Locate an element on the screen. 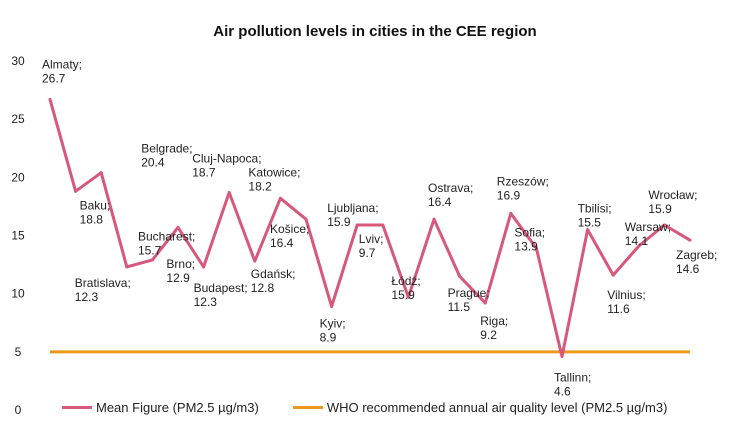 The width and height of the screenshot is (750, 435). data-label: Kyiv; 8.9 is located at coordinates (333, 330).